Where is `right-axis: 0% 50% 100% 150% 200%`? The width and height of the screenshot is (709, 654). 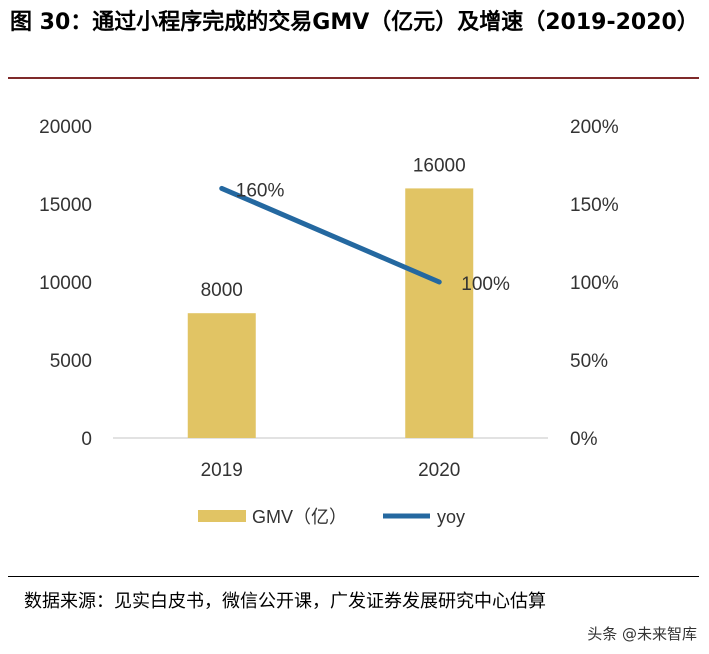 right-axis: 0% 50% 100% 150% 200% is located at coordinates (594, 283).